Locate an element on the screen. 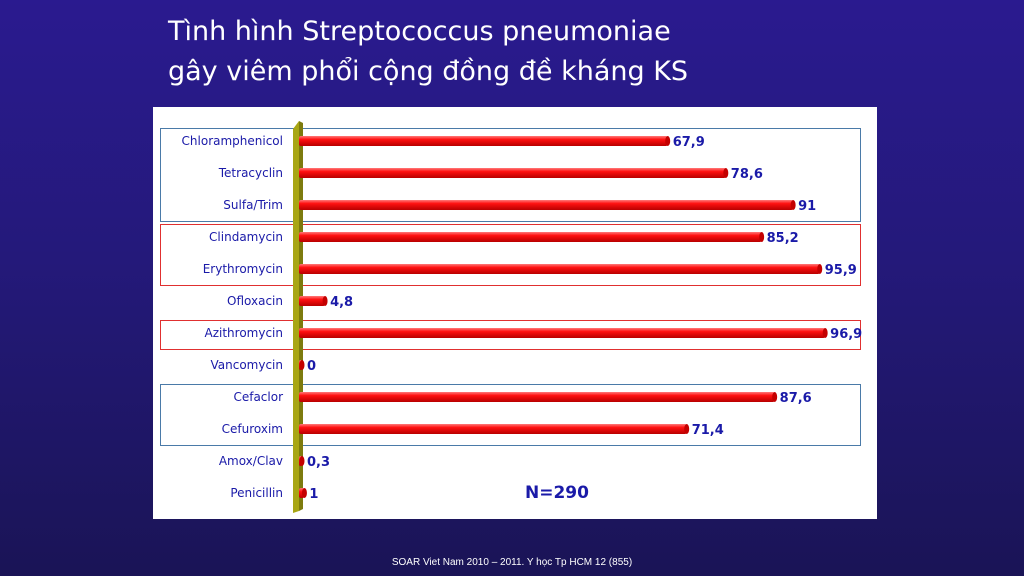 The height and width of the screenshot is (576, 1024). value-label: 71,4 is located at coordinates (708, 430).